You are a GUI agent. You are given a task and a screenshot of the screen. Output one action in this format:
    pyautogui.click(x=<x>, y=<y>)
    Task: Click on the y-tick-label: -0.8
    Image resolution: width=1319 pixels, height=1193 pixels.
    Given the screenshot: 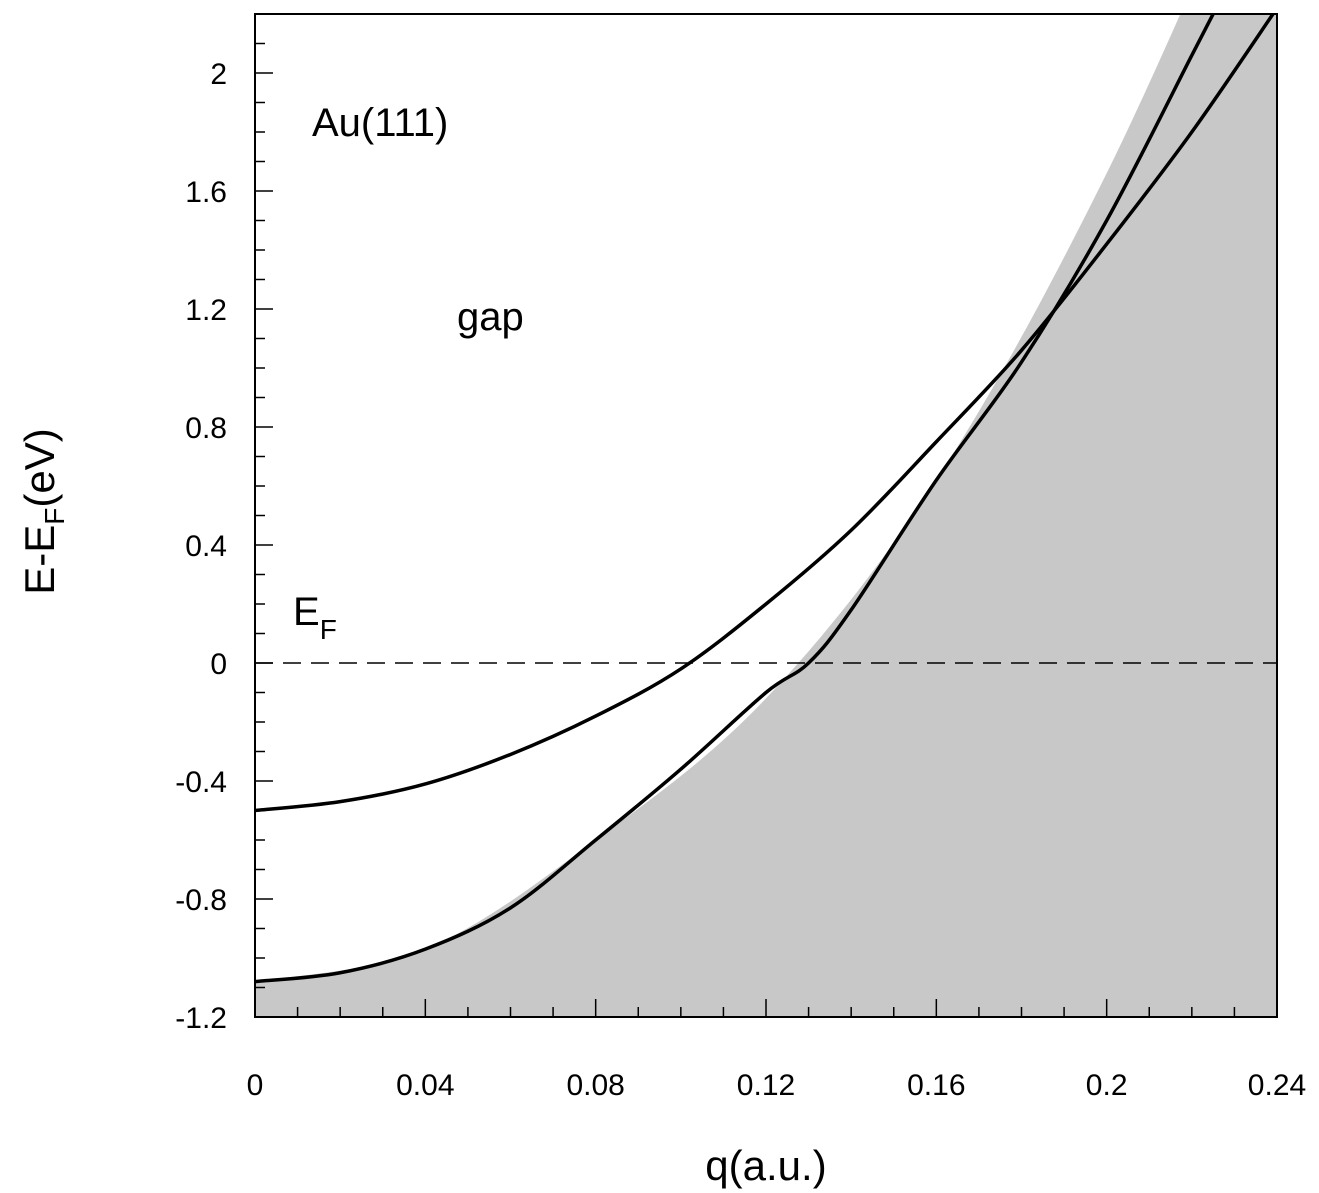 What is the action you would take?
    pyautogui.click(x=201, y=900)
    